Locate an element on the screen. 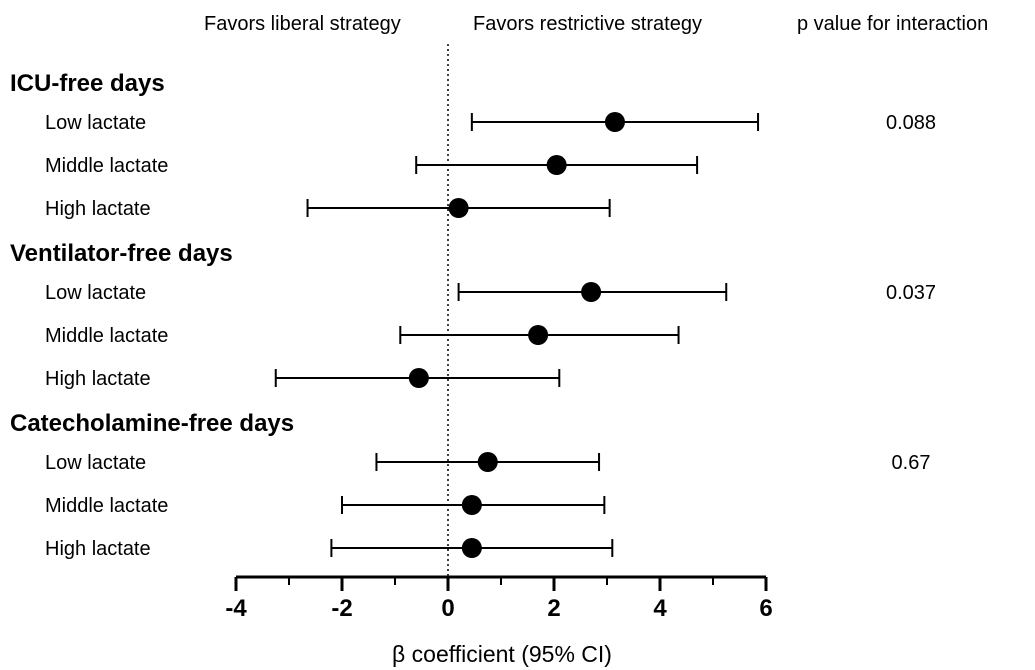 The height and width of the screenshot is (670, 1035). x-tick-label: 2 is located at coordinates (553, 608).